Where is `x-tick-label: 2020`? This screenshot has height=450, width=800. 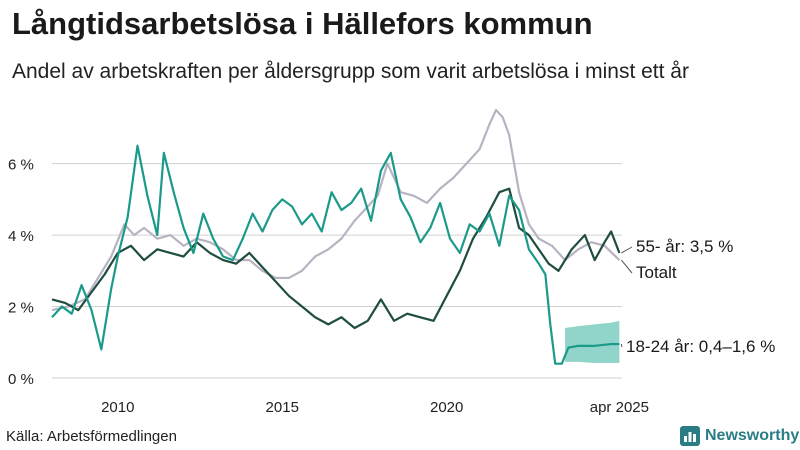
x-tick-label: 2020 is located at coordinates (446, 407).